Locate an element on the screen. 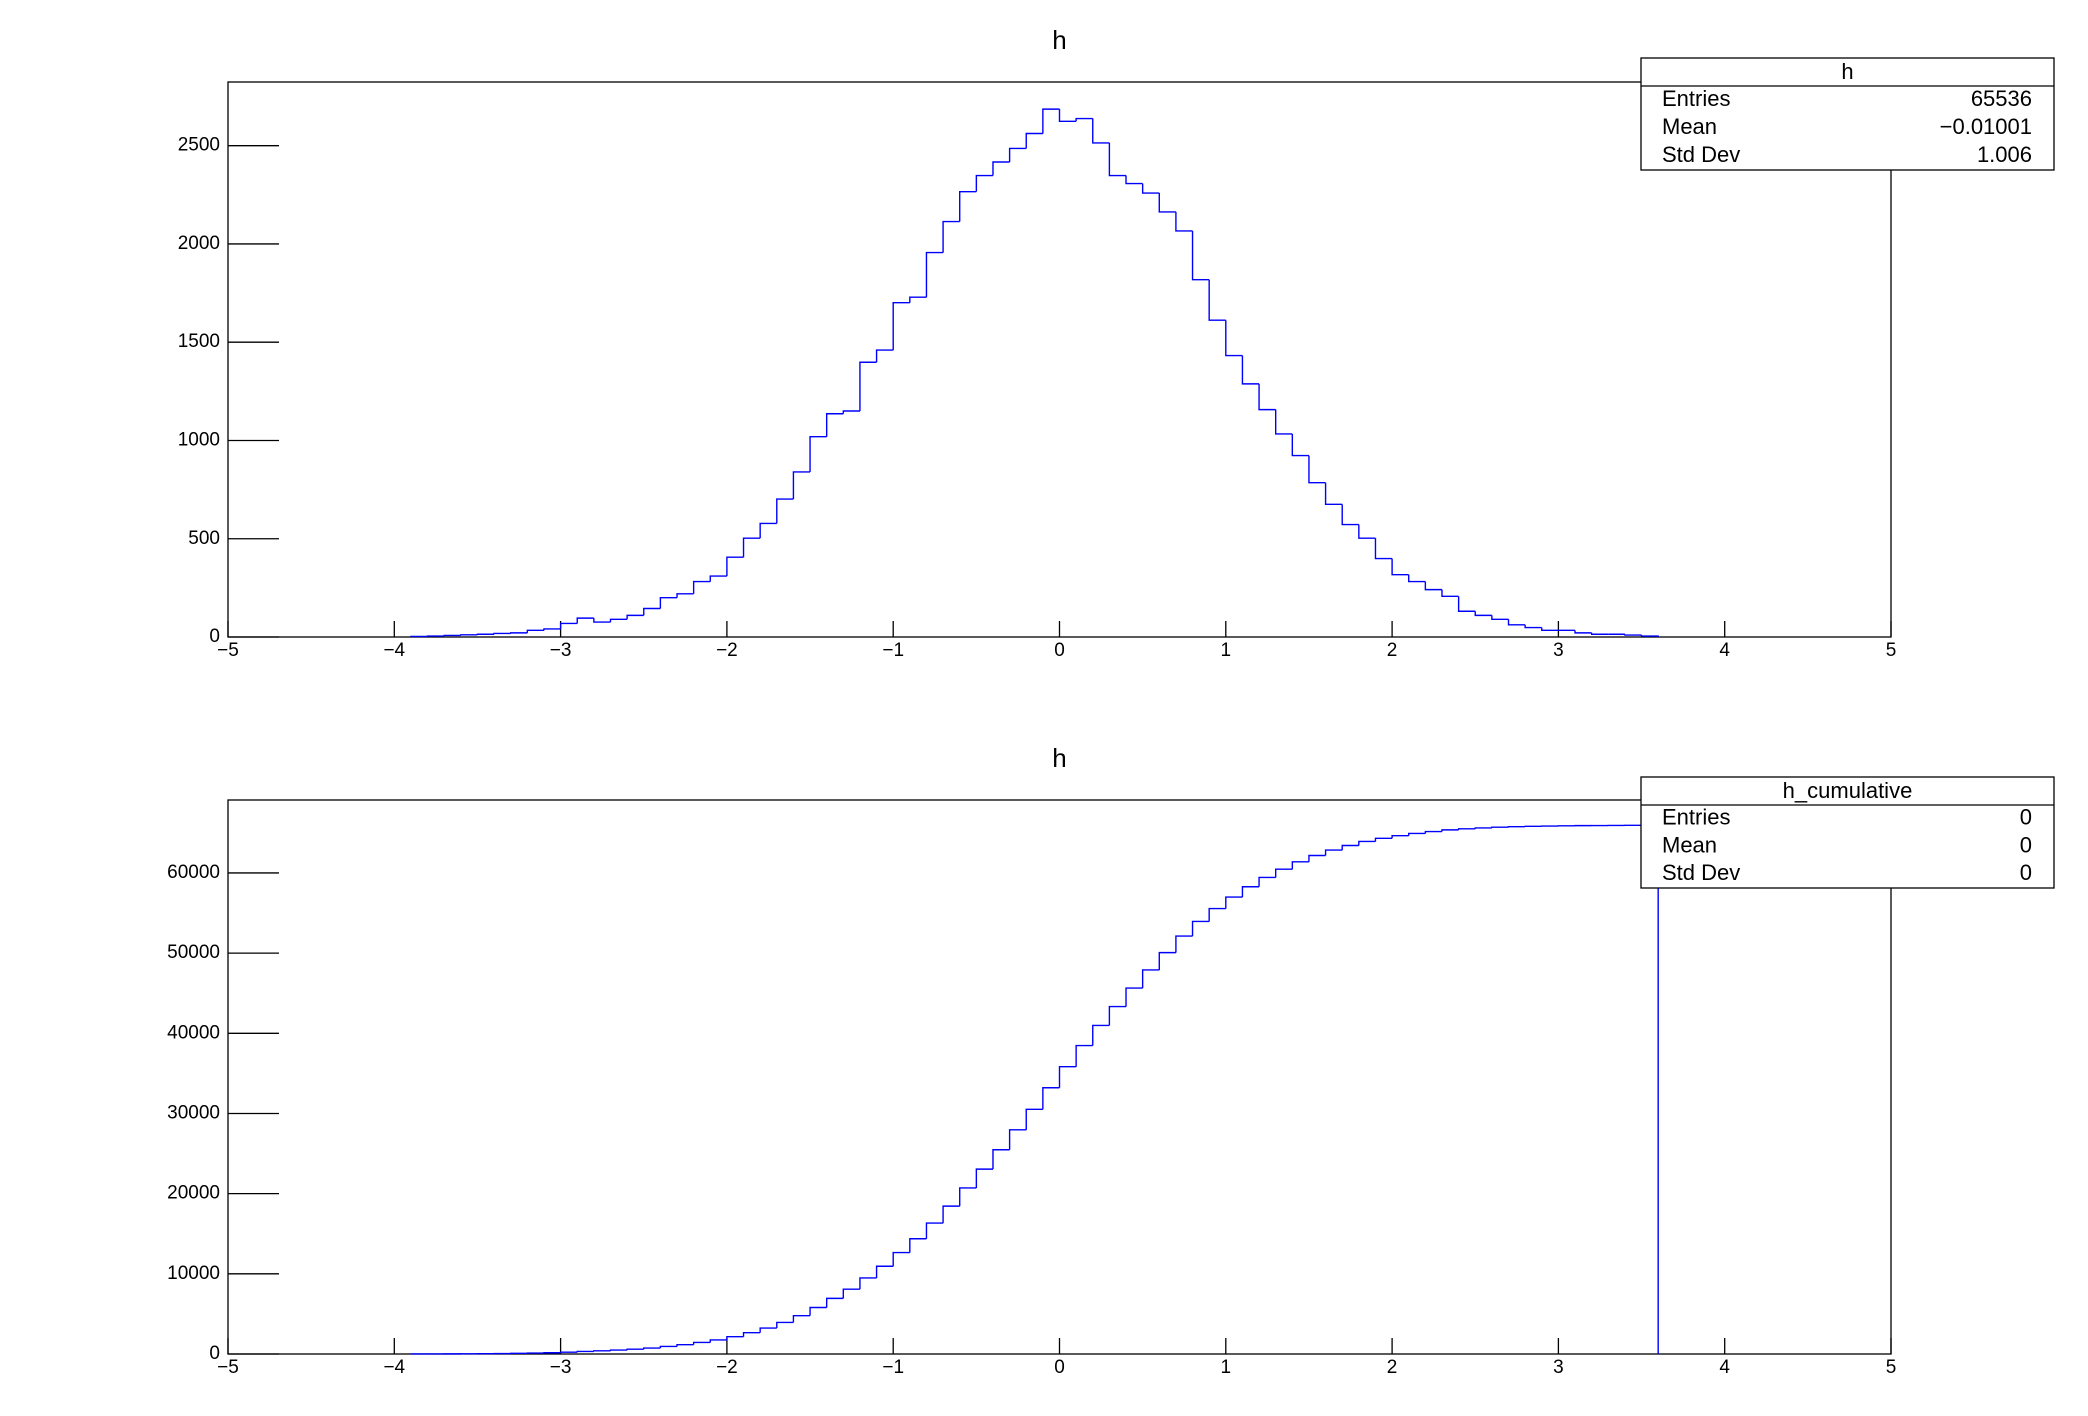 This screenshot has width=2088, height=1416. y-tick-label: 50000 is located at coordinates (193, 952).